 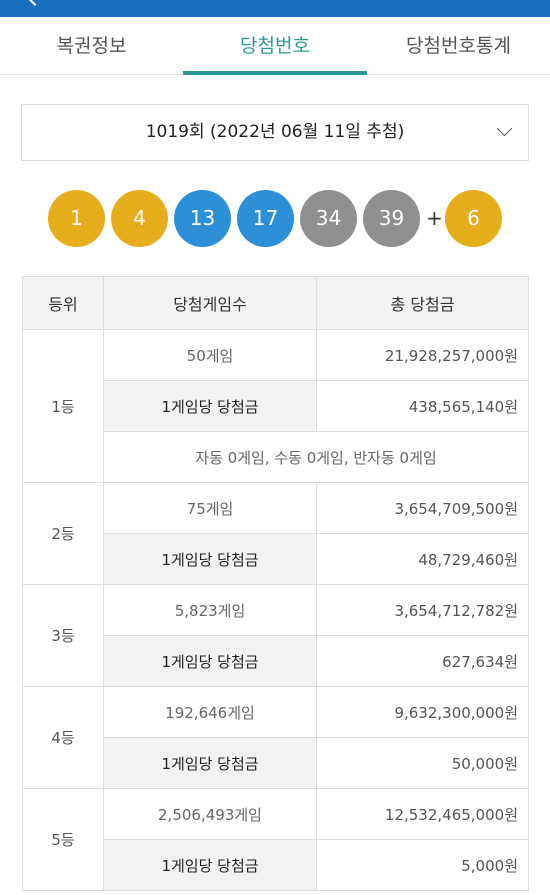 I want to click on draw-select: 1019회 (2022년 06월 11일 추첨), so click(x=275, y=132).